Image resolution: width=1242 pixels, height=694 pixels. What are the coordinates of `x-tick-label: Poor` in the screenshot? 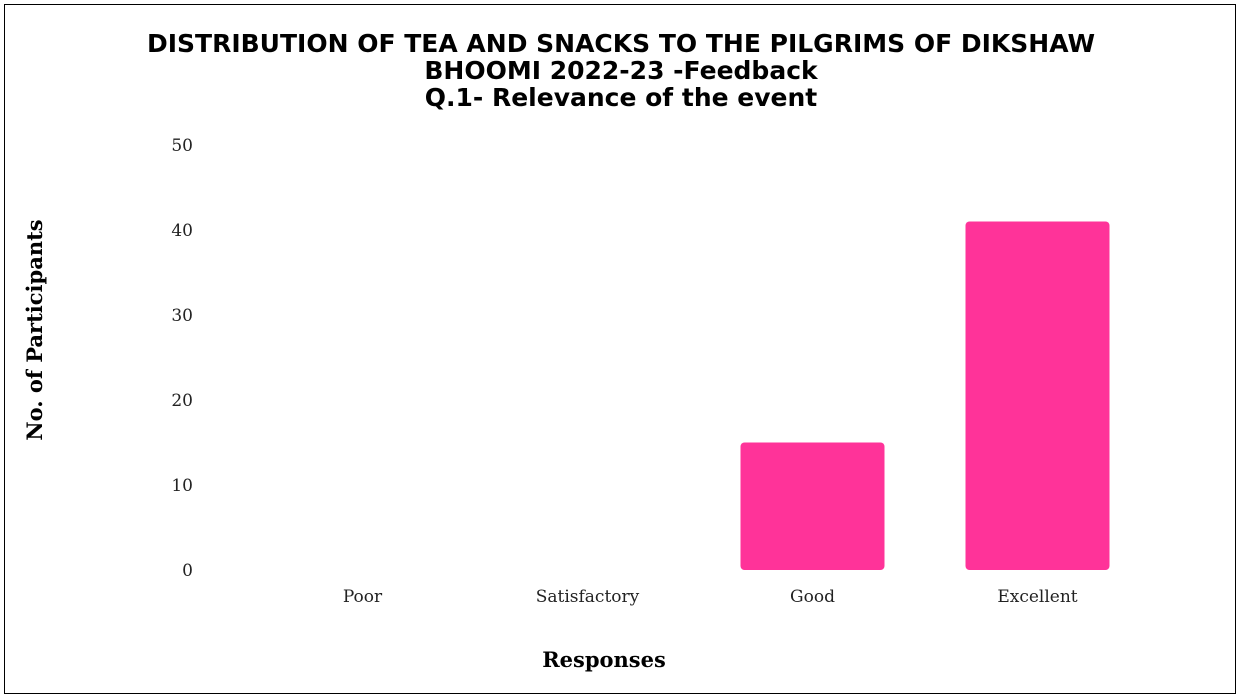 It's located at (363, 597).